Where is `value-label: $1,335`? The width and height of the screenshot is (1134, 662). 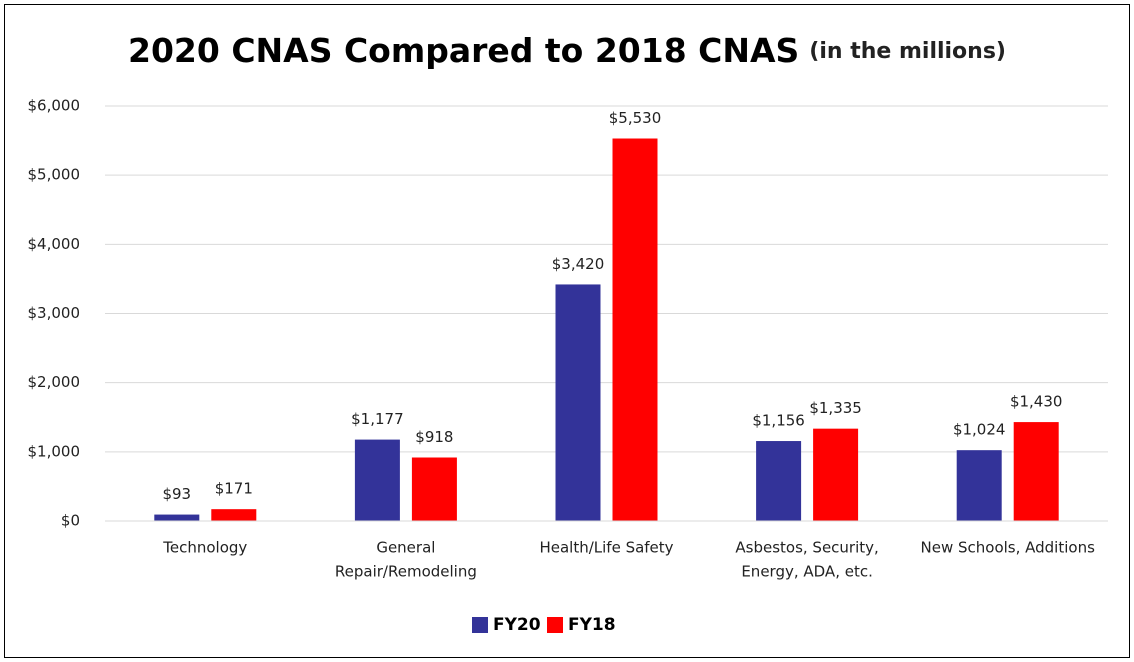
value-label: $1,335 is located at coordinates (835, 408).